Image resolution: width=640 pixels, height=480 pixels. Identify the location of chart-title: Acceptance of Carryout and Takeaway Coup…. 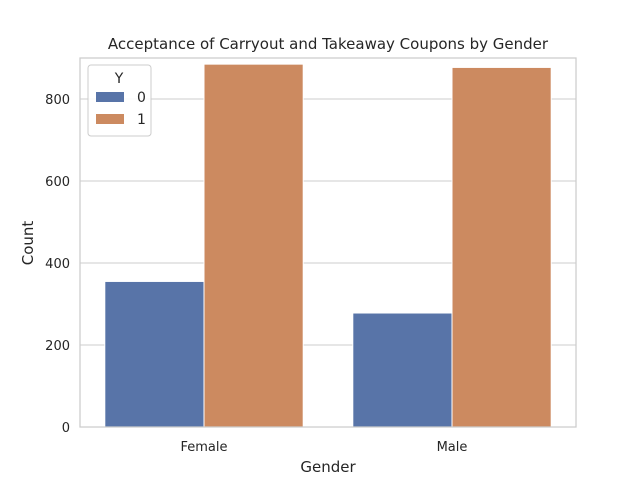
(328, 44).